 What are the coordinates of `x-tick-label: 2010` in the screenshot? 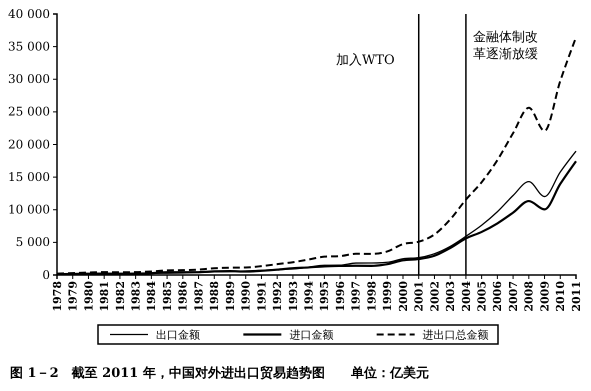 It's located at (561, 296).